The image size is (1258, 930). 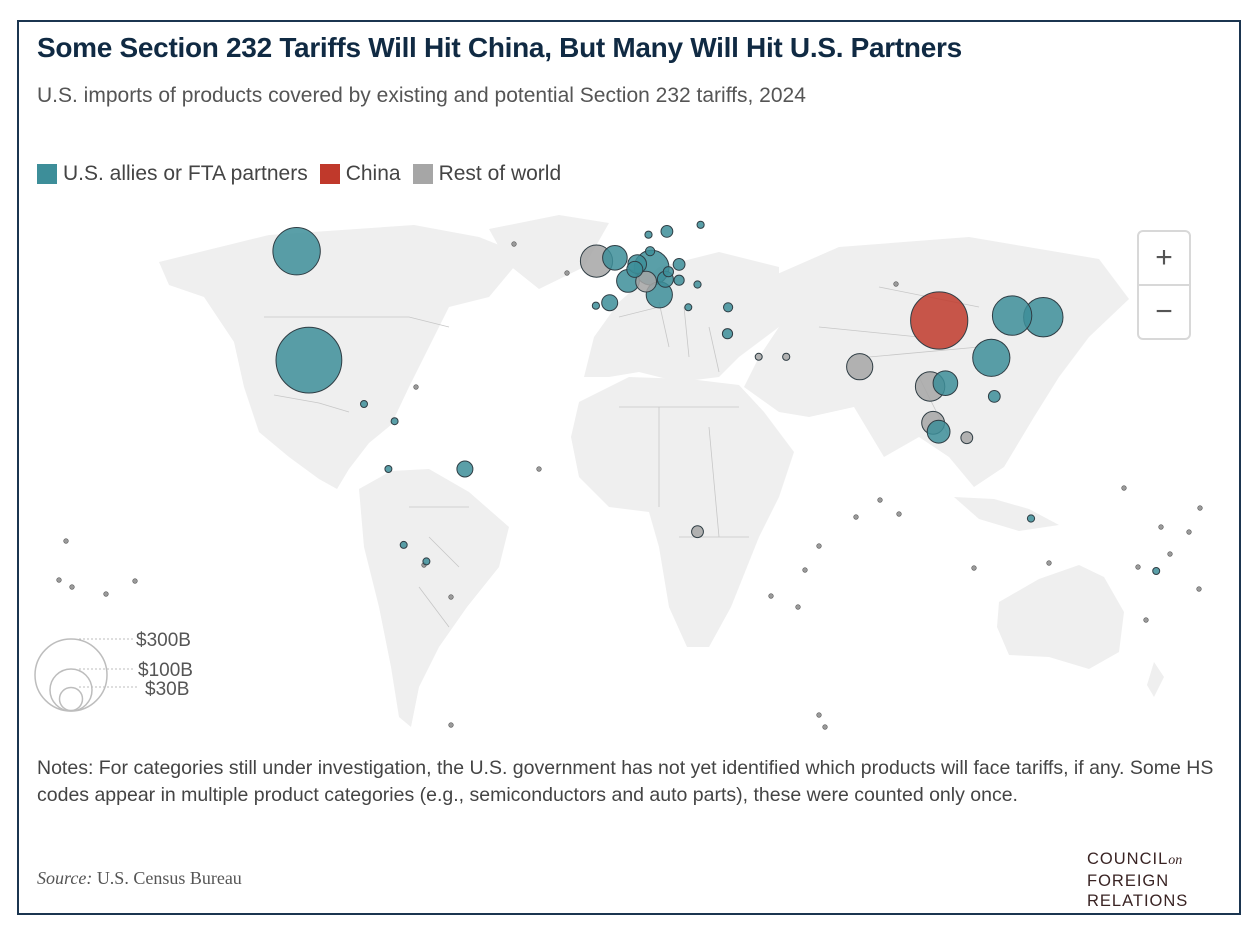 I want to click on bubble-australia: Australia, so click(x=1031, y=518).